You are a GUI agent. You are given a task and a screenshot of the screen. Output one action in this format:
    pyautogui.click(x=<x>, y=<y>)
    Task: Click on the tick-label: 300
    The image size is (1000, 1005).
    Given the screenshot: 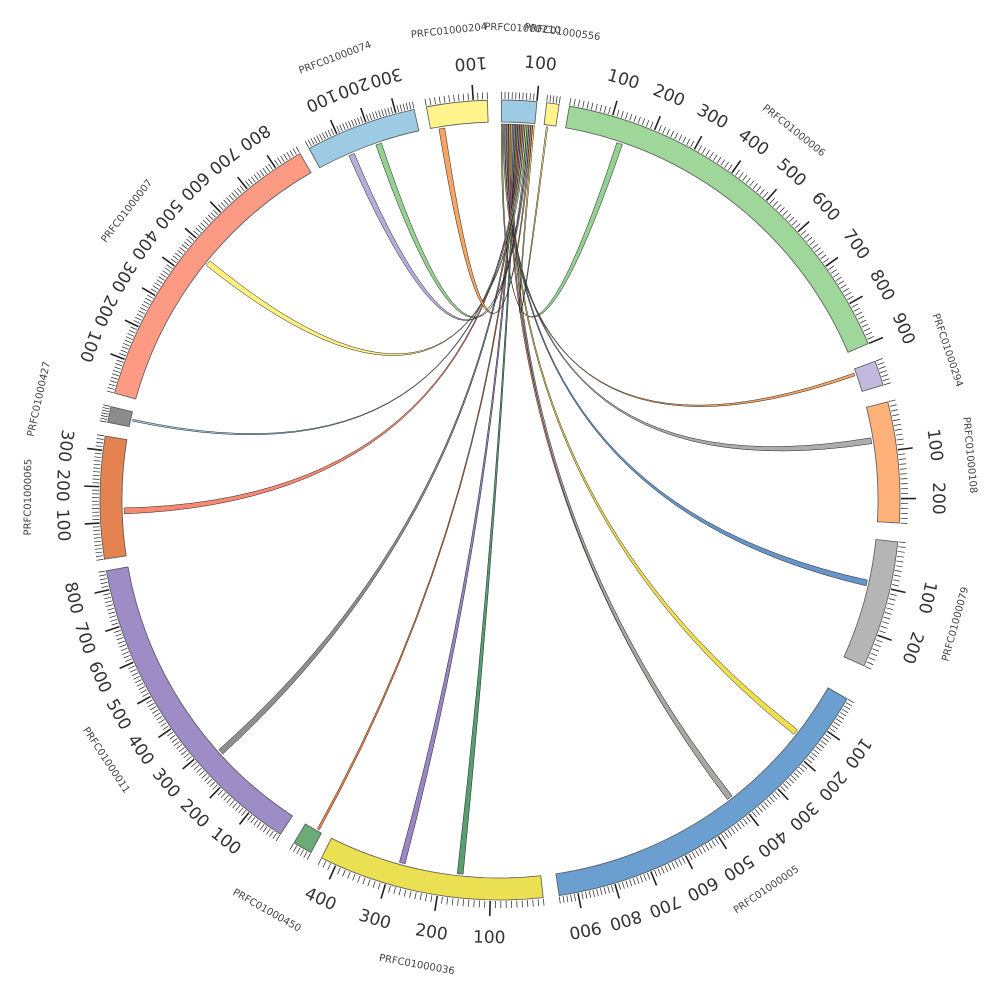 What is the action you would take?
    pyautogui.click(x=374, y=919)
    